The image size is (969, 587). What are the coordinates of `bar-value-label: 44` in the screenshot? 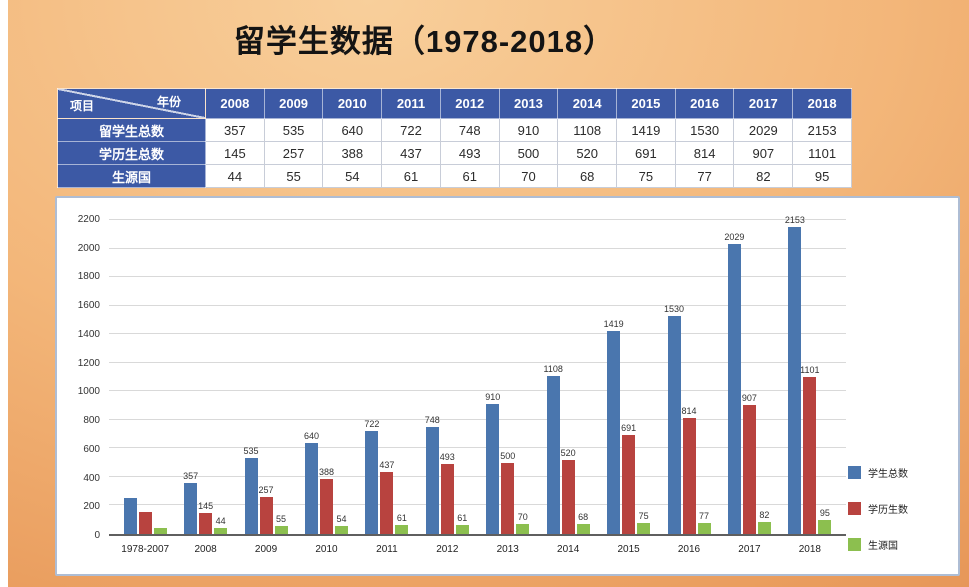 It's located at (220, 520).